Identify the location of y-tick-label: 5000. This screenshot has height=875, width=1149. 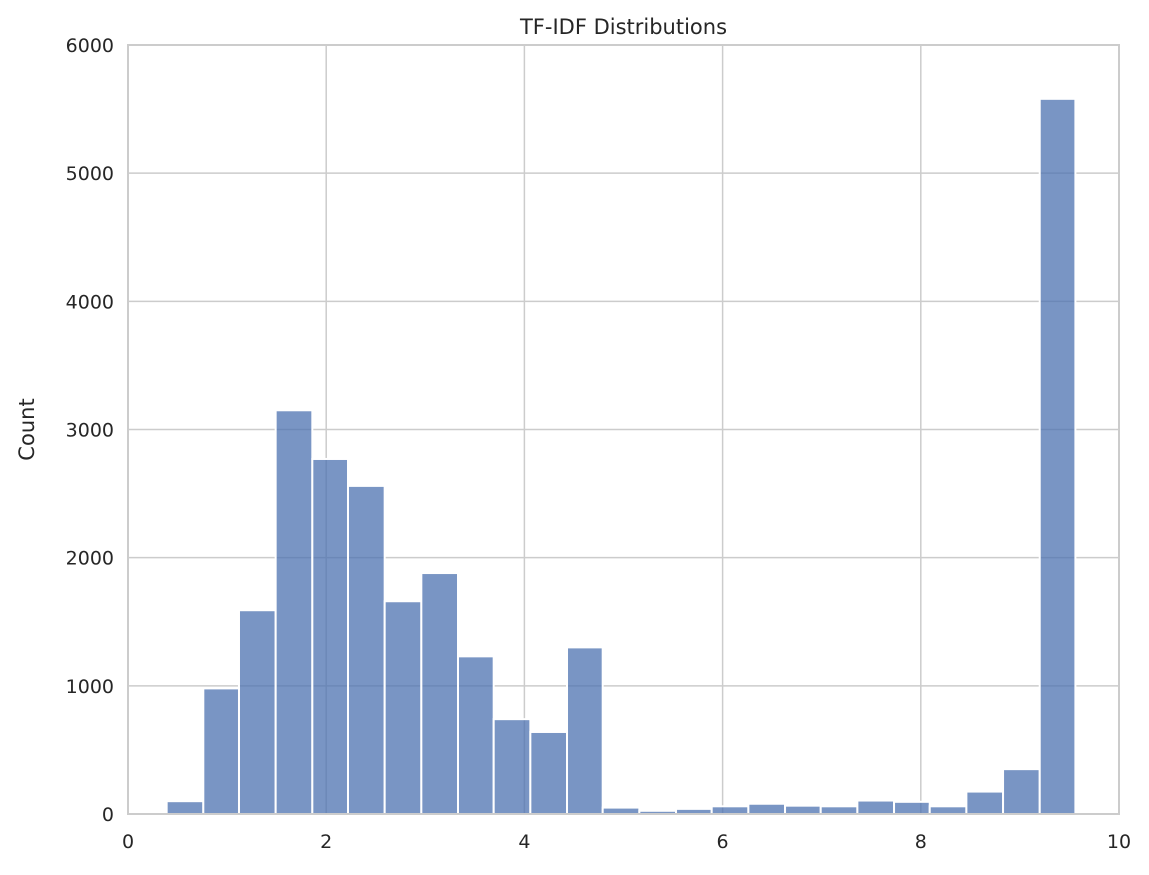
(90, 174).